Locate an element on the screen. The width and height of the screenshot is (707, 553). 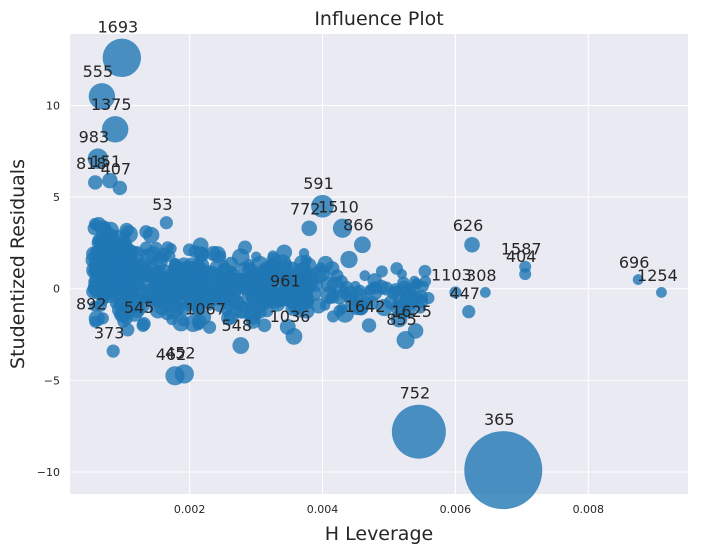
point-label-855: 855 is located at coordinates (401, 319).